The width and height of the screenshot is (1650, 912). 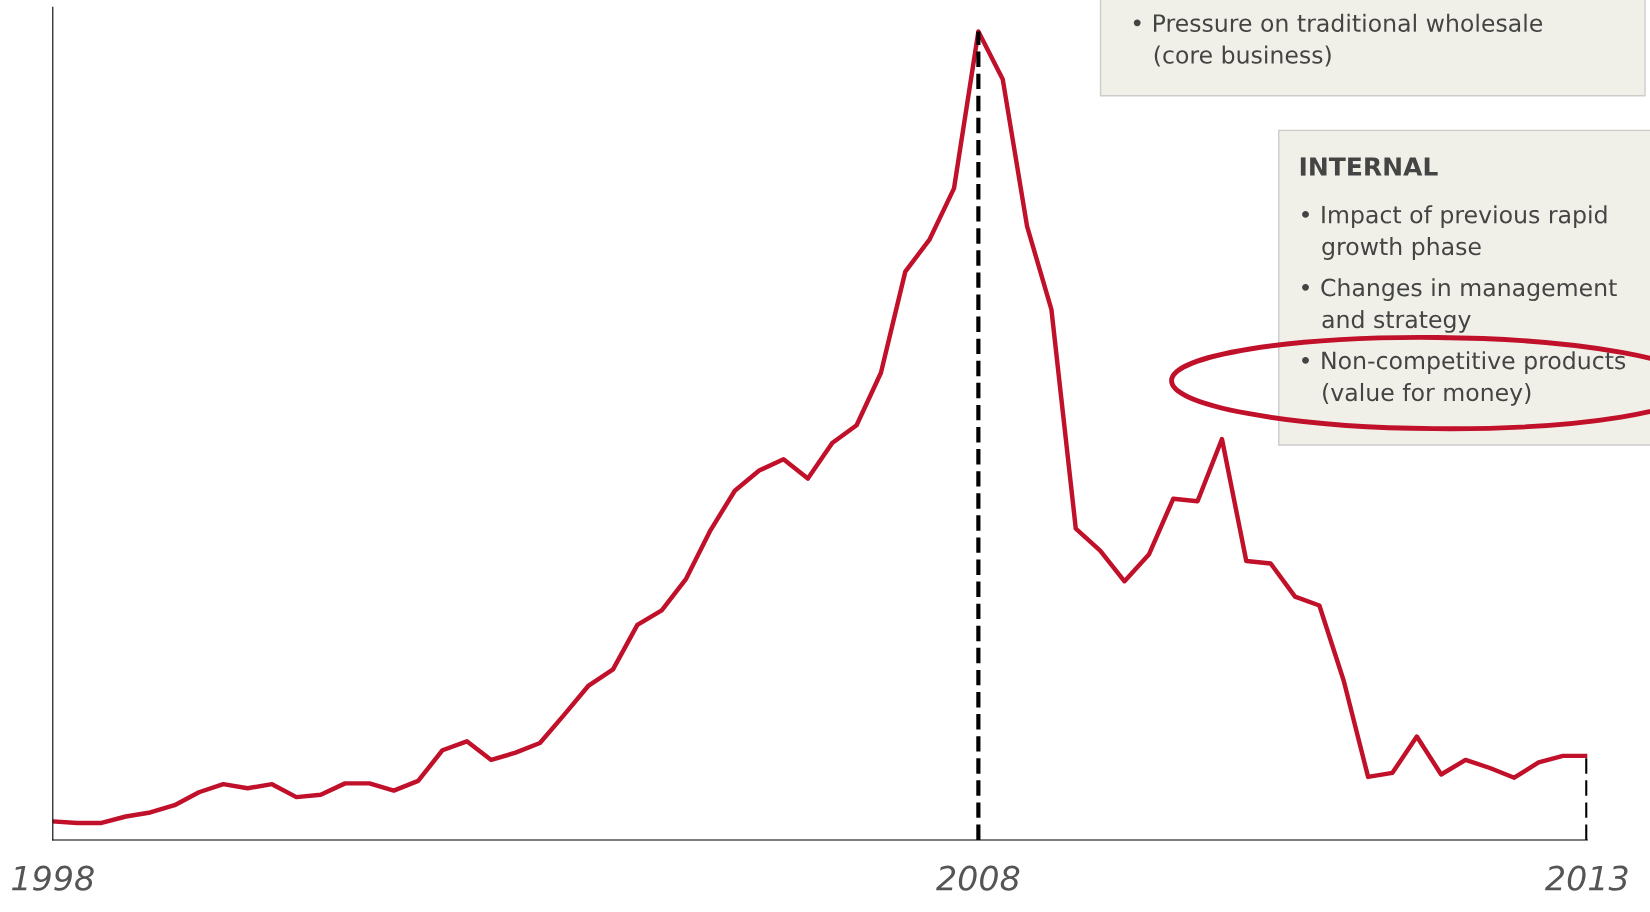 I want to click on x-tick-label: 2013, so click(x=1586, y=878).